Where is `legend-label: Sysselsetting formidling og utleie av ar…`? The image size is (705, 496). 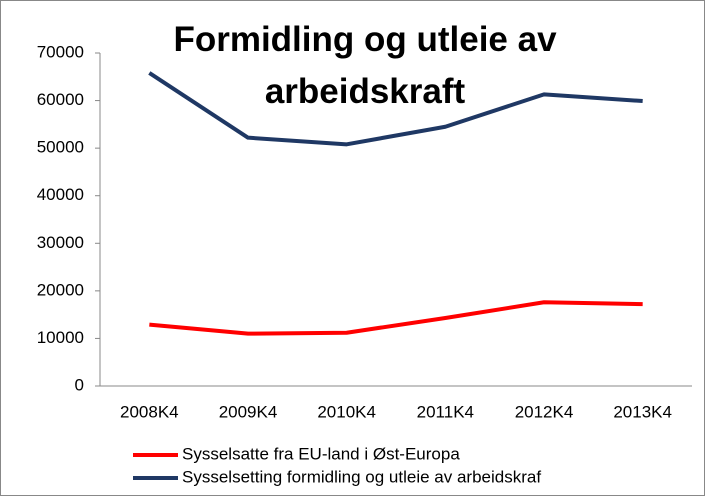
legend-label: Sysselsetting formidling og utleie av ar… is located at coordinates (361, 476).